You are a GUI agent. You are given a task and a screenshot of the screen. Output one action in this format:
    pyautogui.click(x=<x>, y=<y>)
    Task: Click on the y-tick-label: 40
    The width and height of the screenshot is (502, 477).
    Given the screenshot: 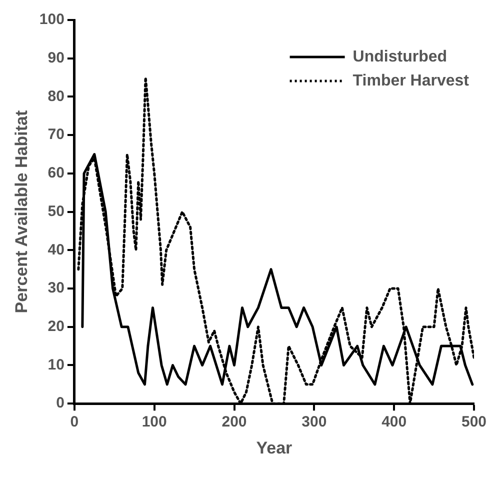 What is the action you would take?
    pyautogui.click(x=56, y=249)
    